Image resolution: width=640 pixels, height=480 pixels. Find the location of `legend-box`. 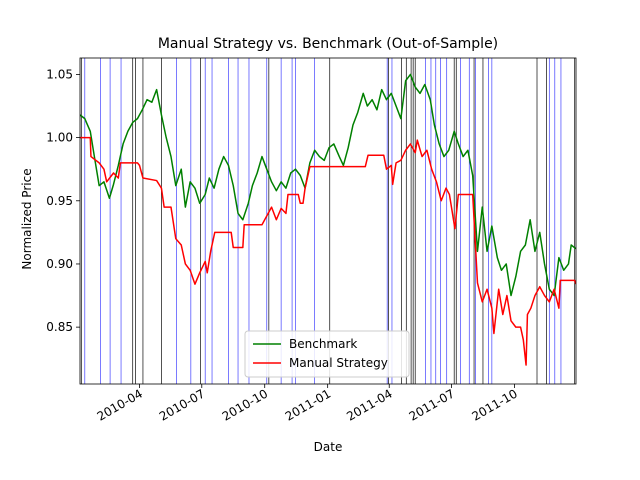

legend-box is located at coordinates (327, 354).